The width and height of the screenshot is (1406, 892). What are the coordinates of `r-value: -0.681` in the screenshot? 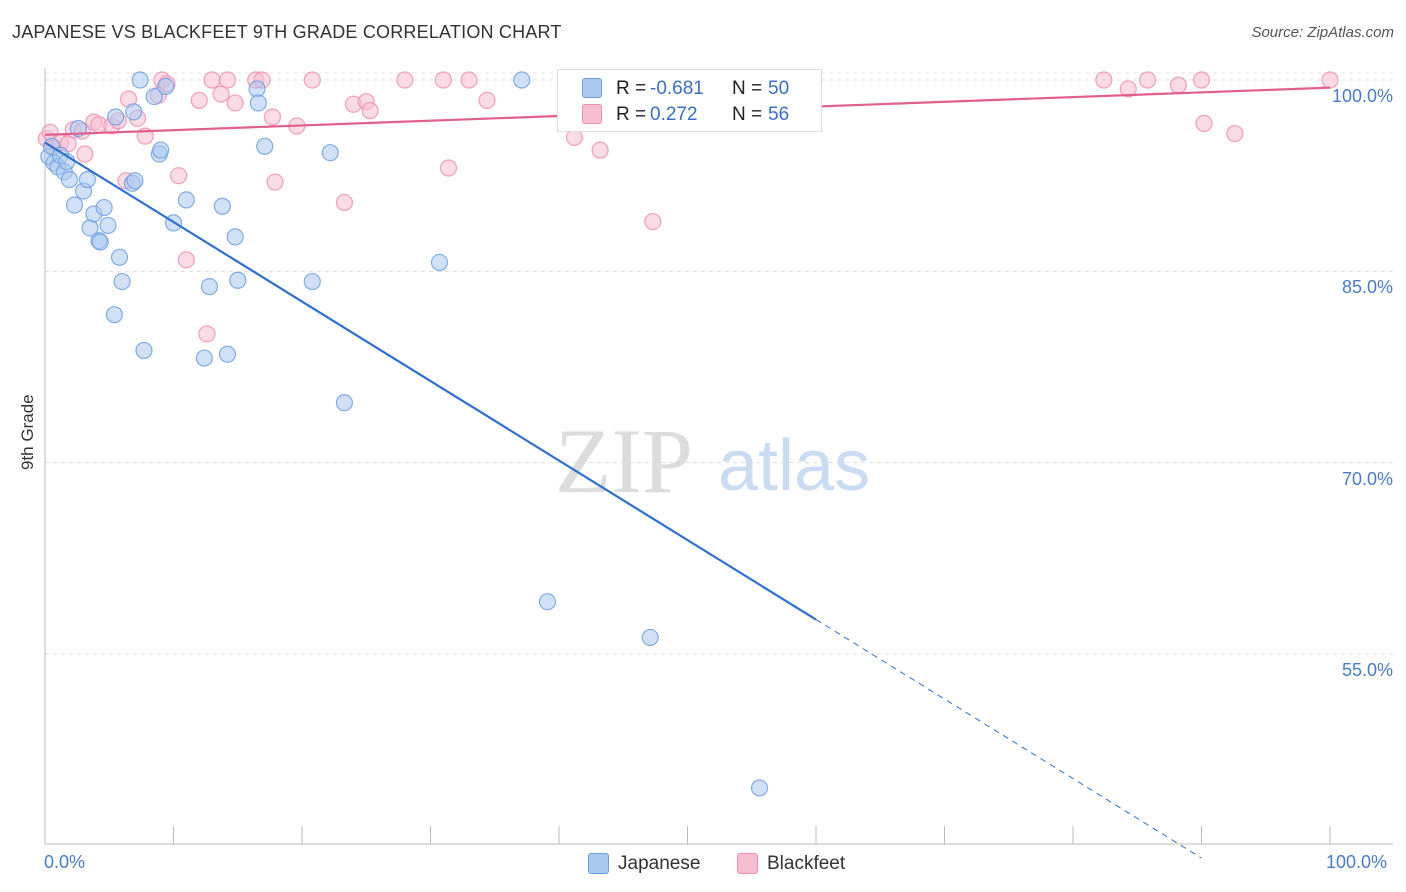 It's located at (677, 88).